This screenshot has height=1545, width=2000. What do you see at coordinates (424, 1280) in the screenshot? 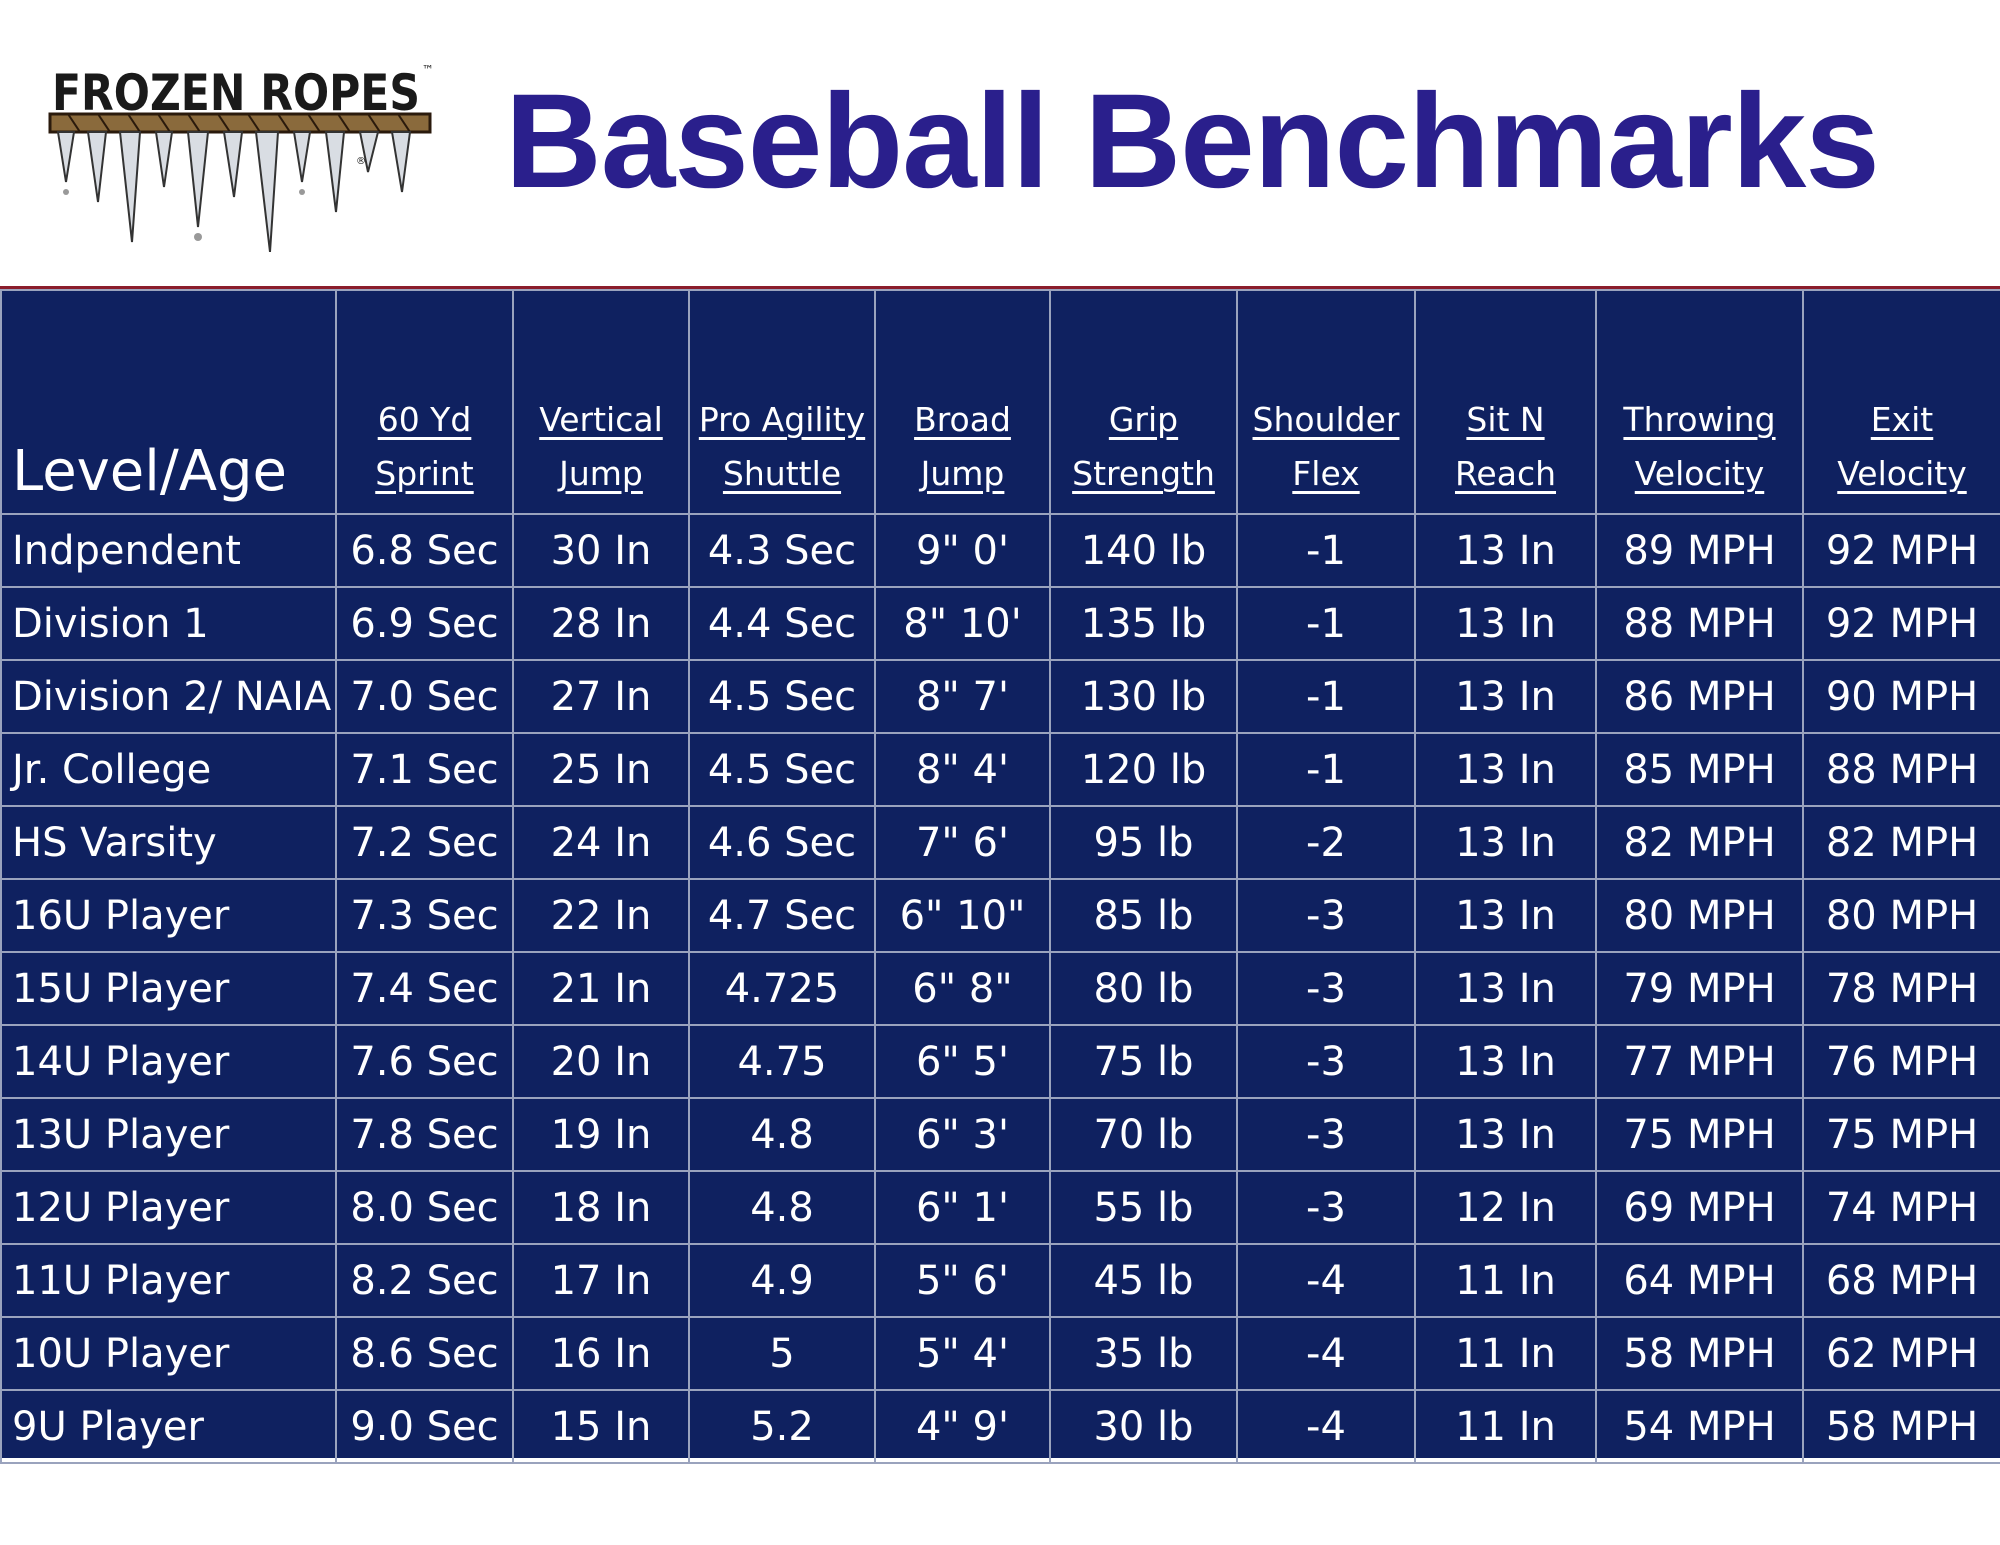
I see `table-cell: 8.2 Sec` at bounding box center [424, 1280].